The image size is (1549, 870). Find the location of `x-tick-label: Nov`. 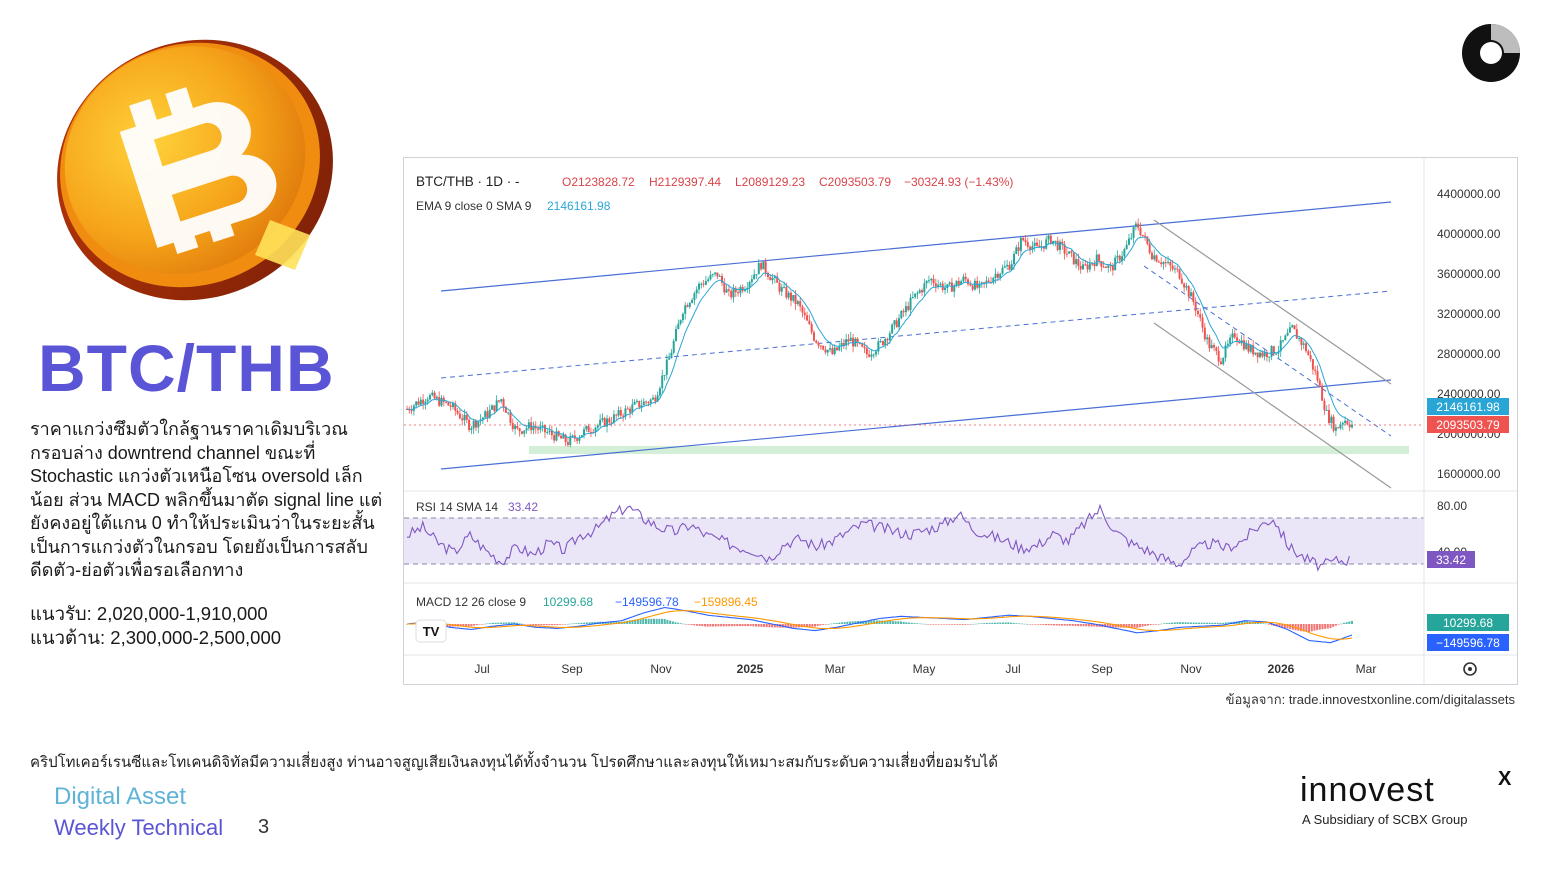

x-tick-label: Nov is located at coordinates (1190, 669).